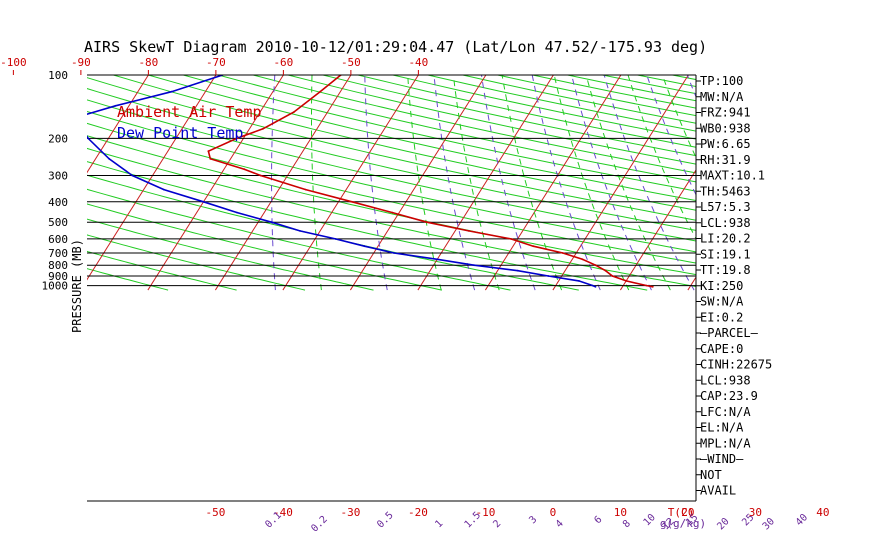 The height and width of the screenshot is (560, 870). I want to click on index-item: EI:0.2, so click(721, 317).